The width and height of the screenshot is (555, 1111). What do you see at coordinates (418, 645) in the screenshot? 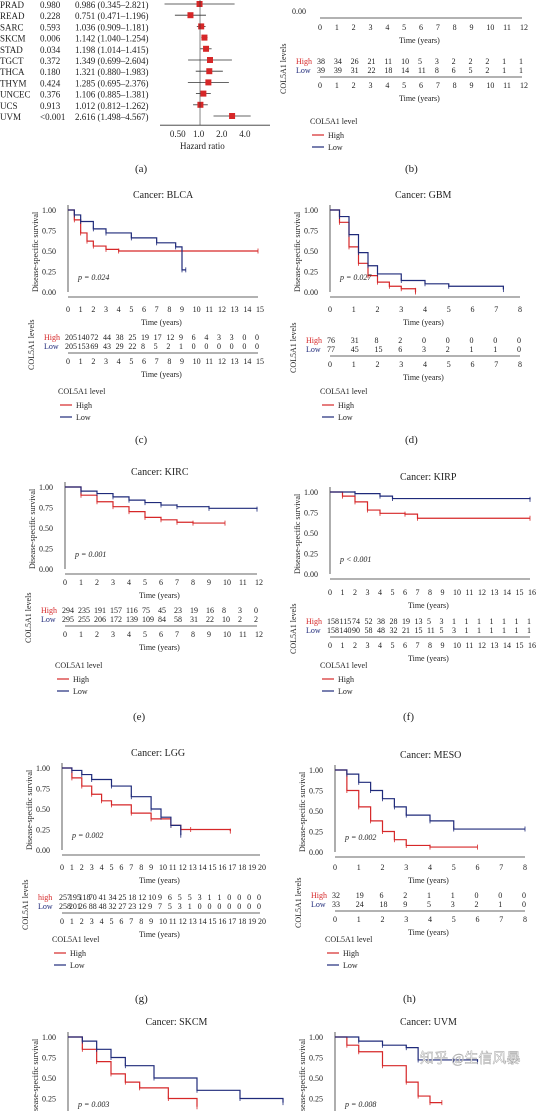
I see `risk-x-tick: 7` at bounding box center [418, 645].